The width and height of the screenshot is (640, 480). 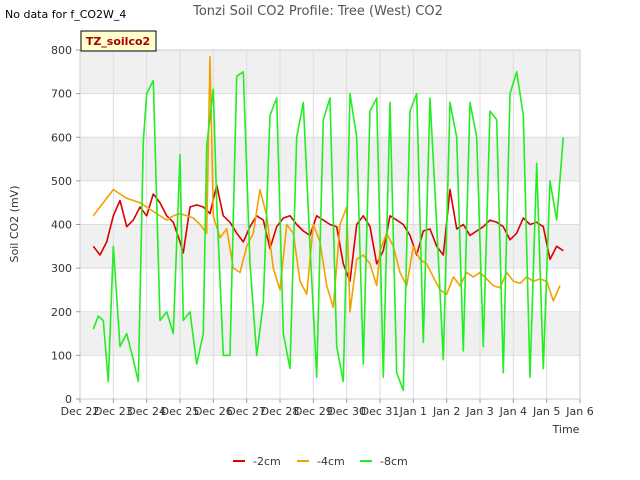 I want to click on y-axis-ticks: 0 100 200 300 400 500 600 700 800, so click(x=65, y=225).